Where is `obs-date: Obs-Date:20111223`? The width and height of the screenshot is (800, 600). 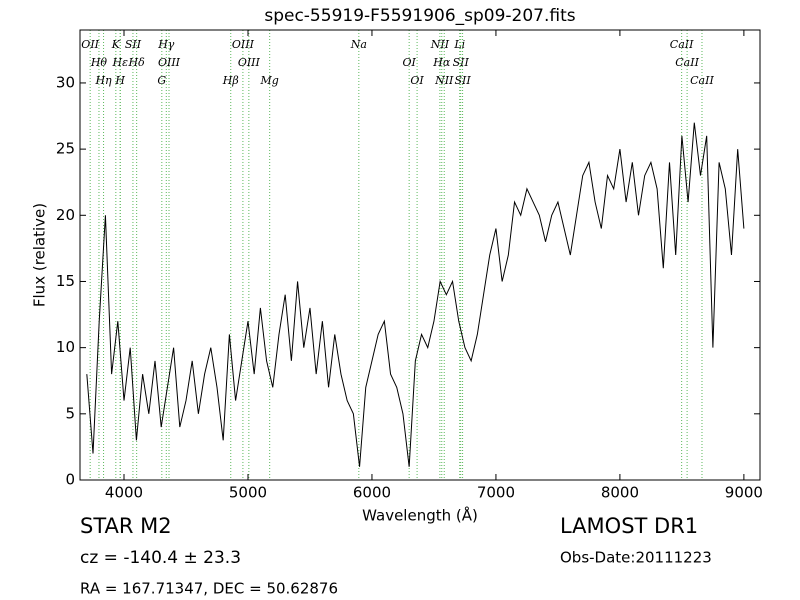 obs-date: Obs-Date:20111223 is located at coordinates (636, 558).